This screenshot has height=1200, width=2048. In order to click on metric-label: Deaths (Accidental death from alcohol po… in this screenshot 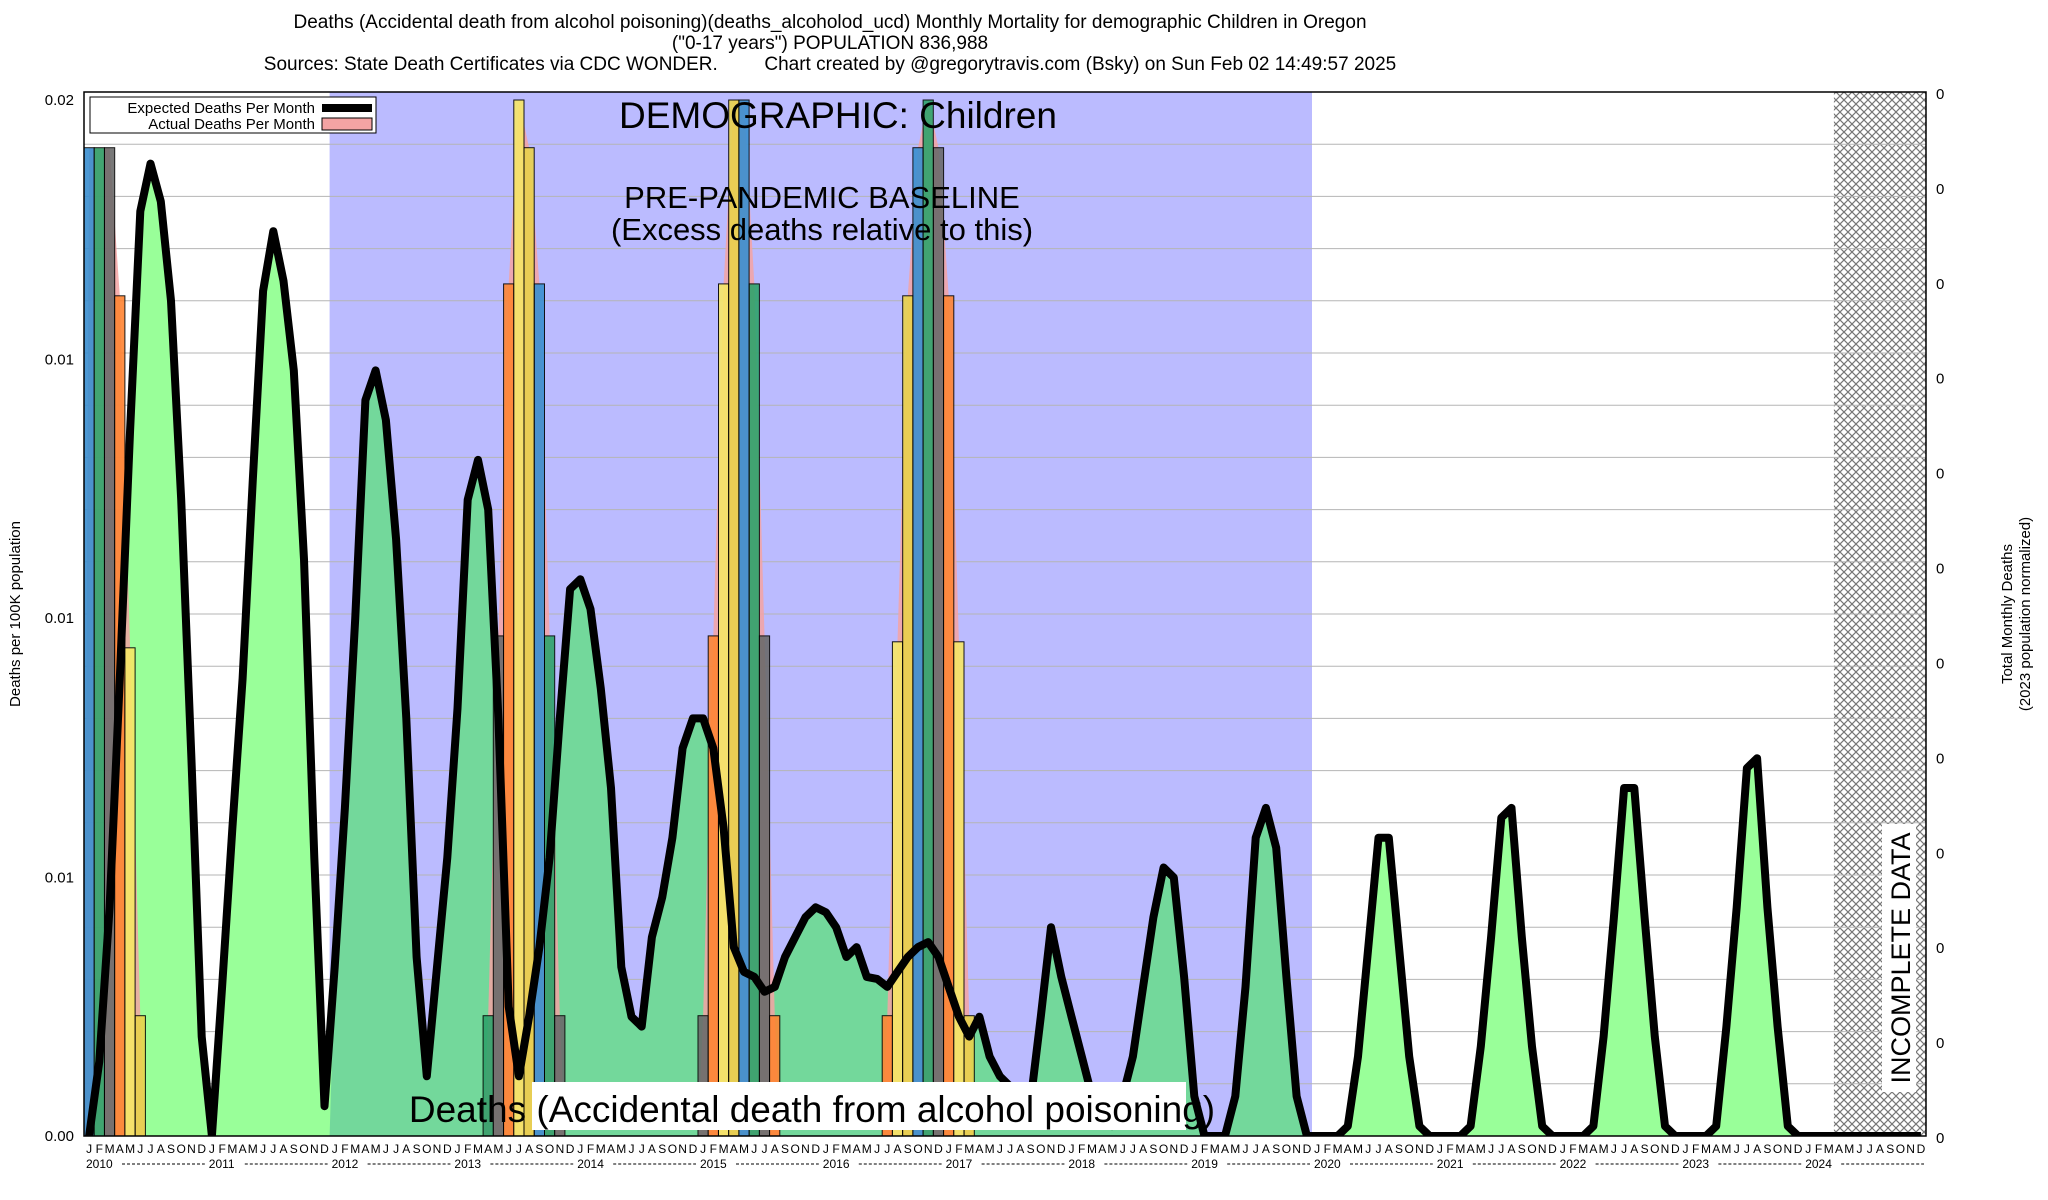, I will do `click(812, 1109)`.